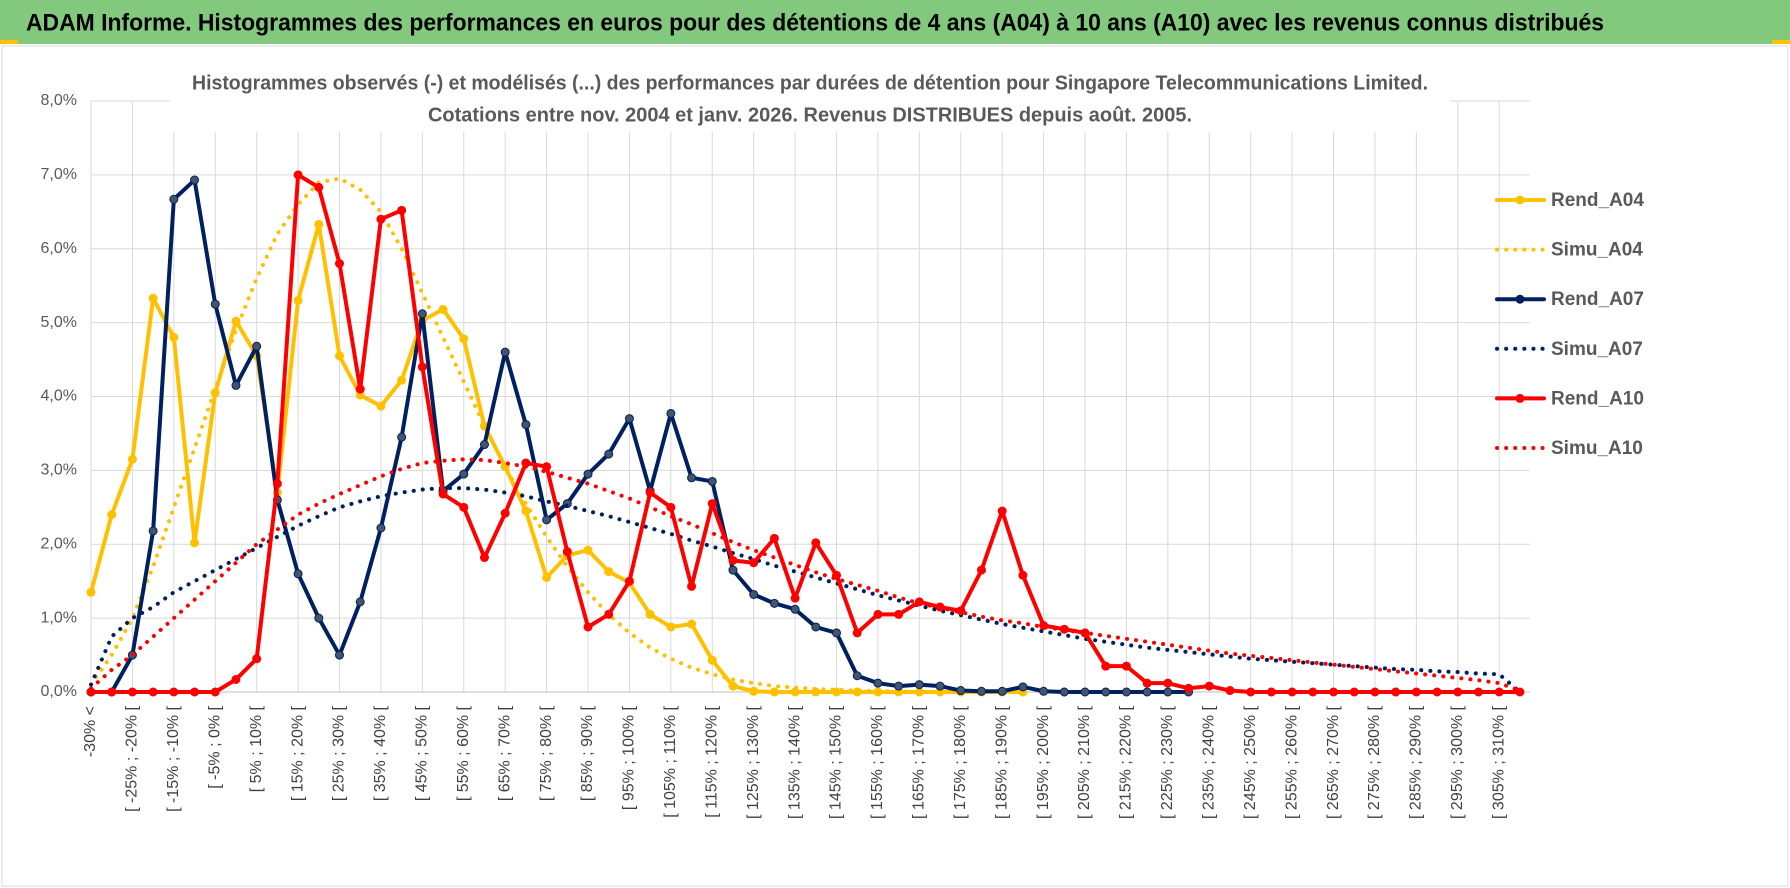  Describe the element at coordinates (339, 753) in the screenshot. I see `x-tick-label: [ 25% ; 30% [` at that location.